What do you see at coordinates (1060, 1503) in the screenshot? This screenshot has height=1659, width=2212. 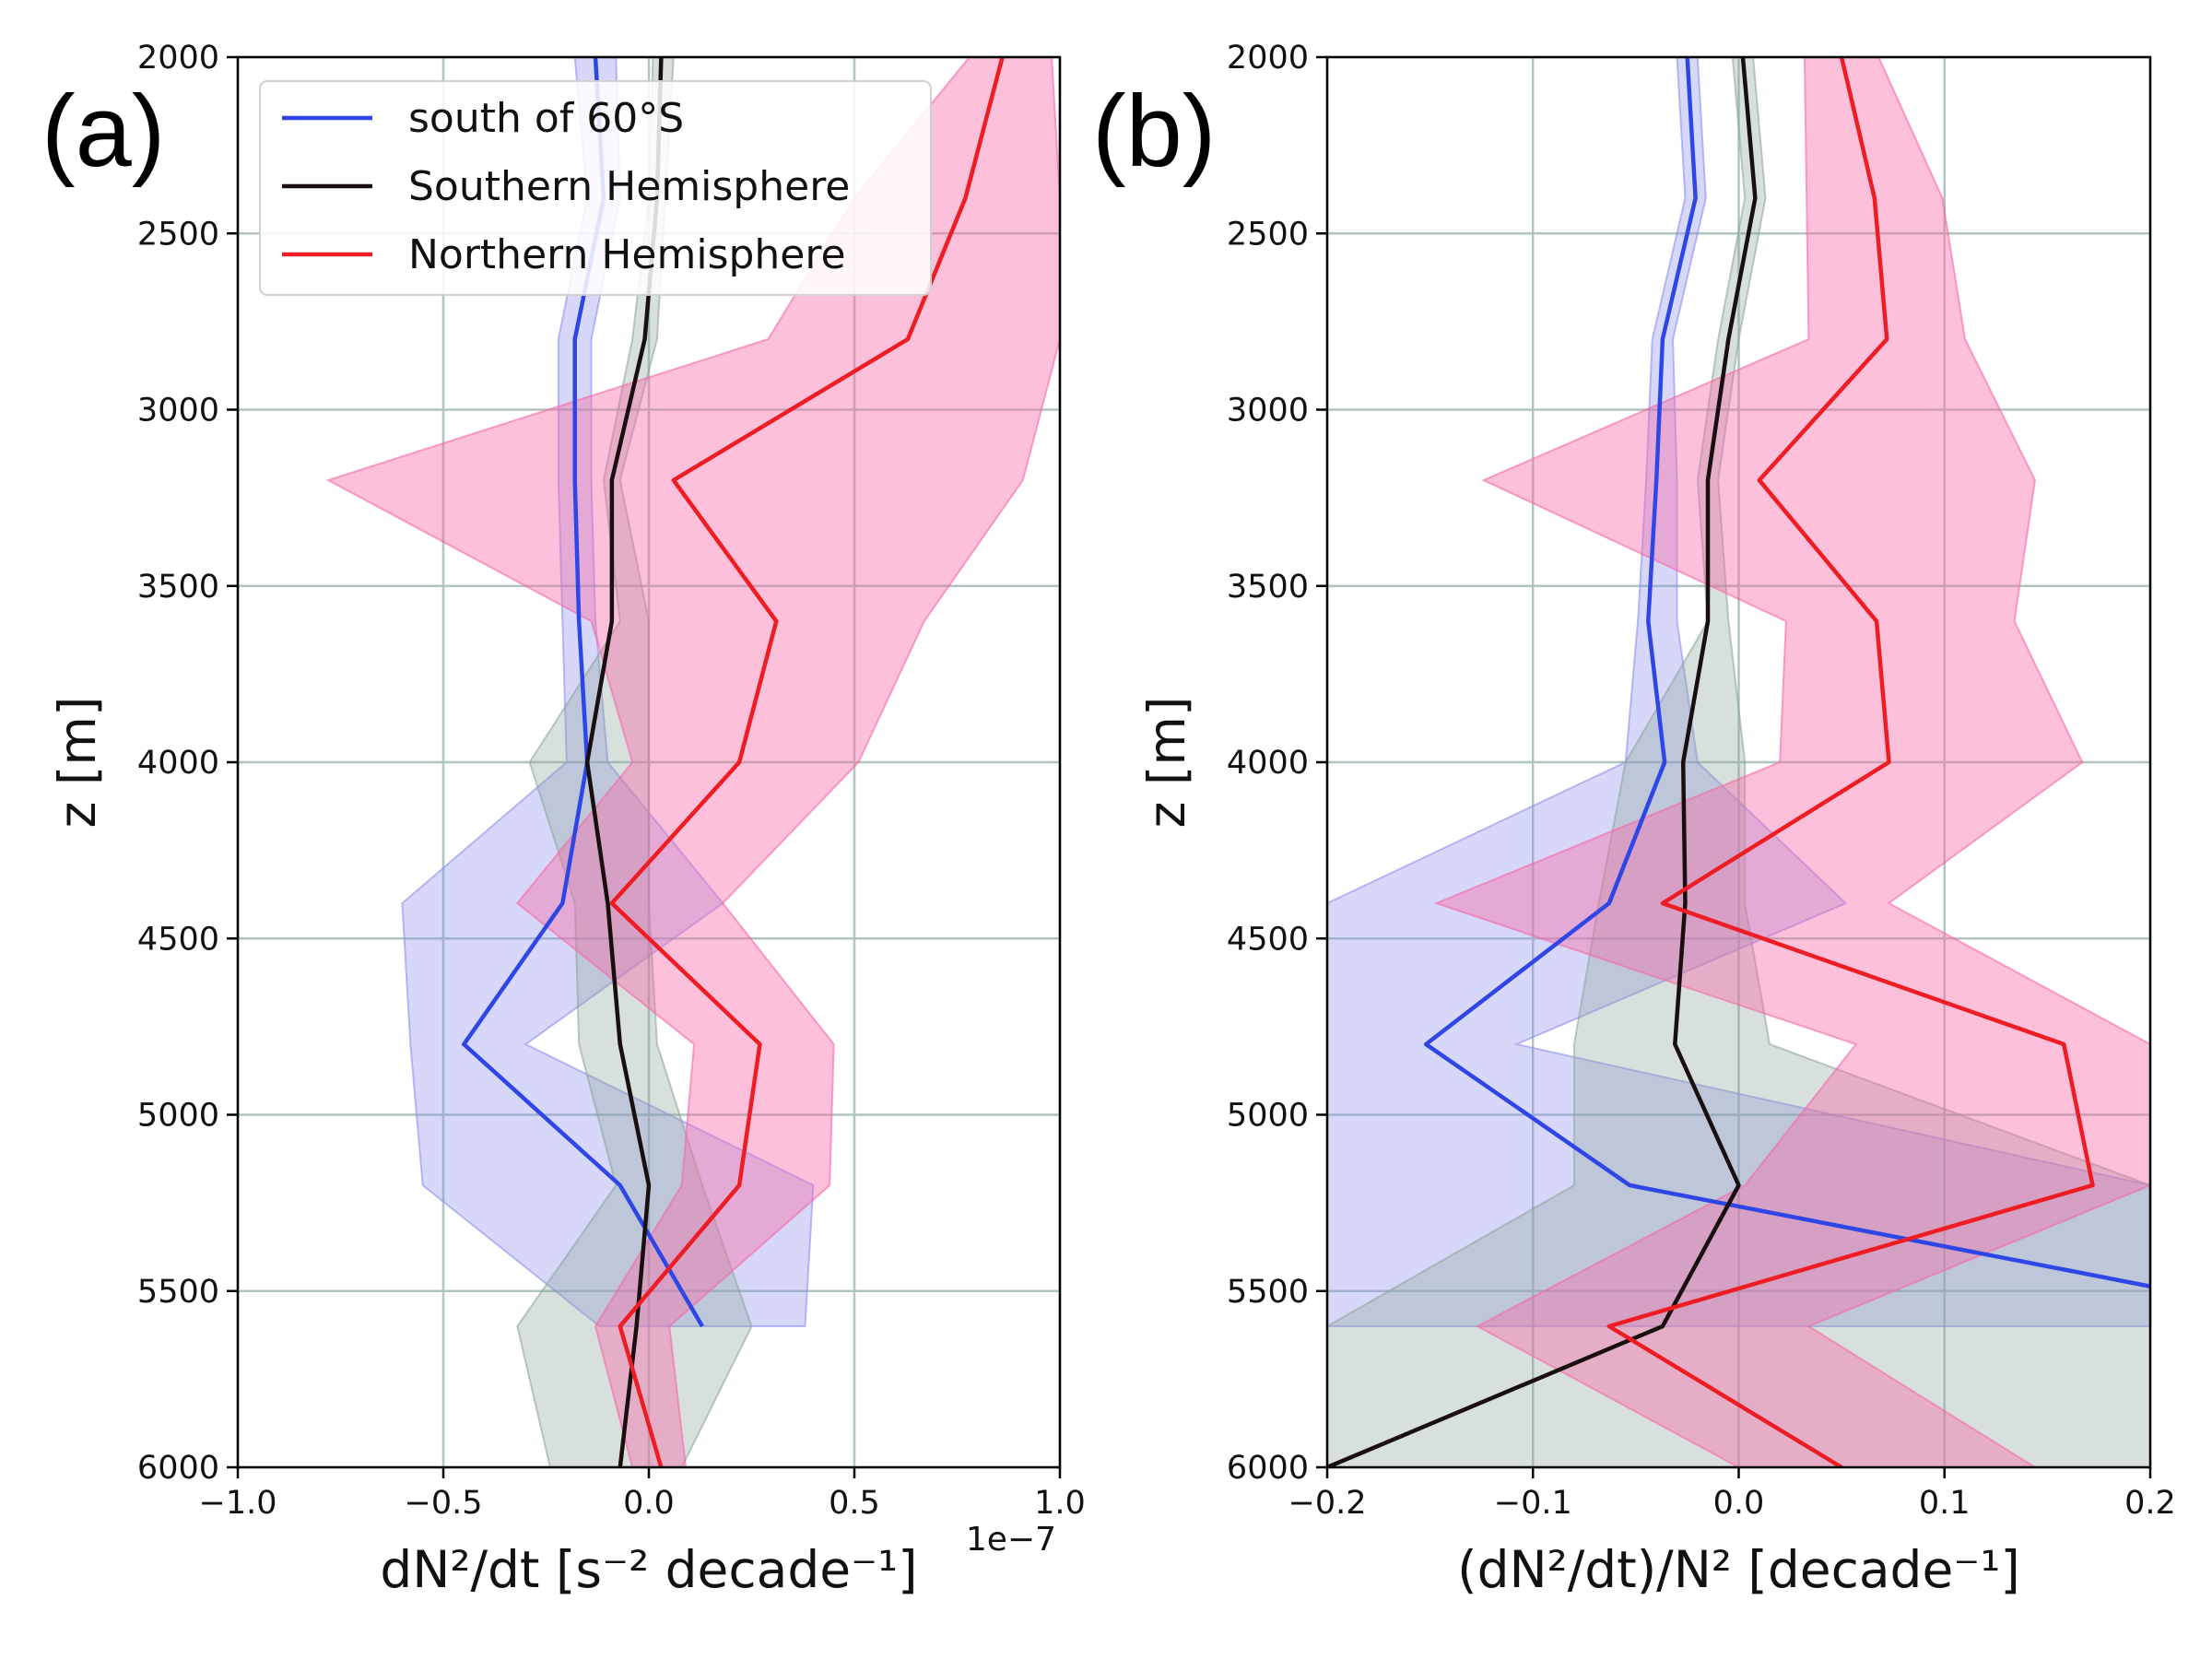 I see `x-tick-label: 1.0` at bounding box center [1060, 1503].